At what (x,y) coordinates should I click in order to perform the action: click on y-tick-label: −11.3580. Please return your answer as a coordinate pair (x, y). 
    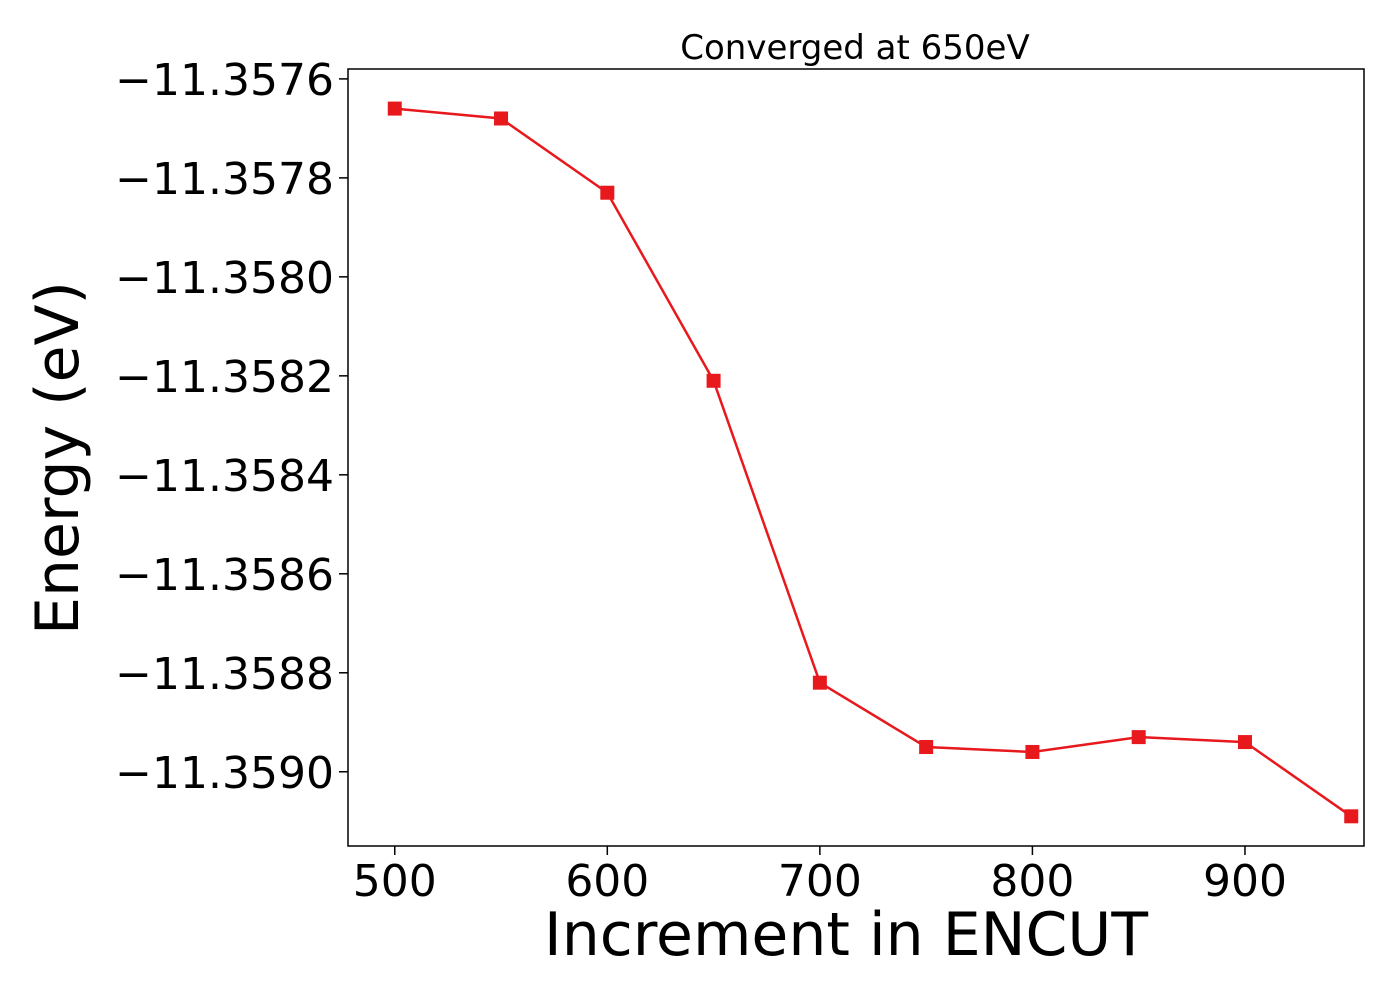
    Looking at the image, I should click on (224, 278).